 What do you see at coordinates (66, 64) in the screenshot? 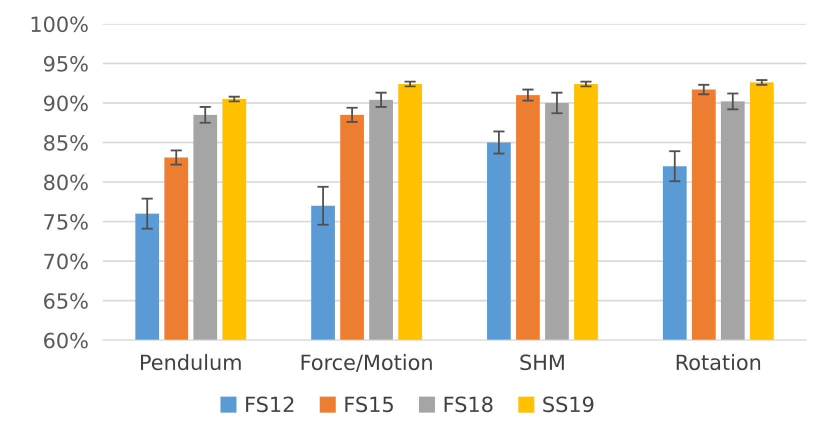
I see `y-tick-label: 95%` at bounding box center [66, 64].